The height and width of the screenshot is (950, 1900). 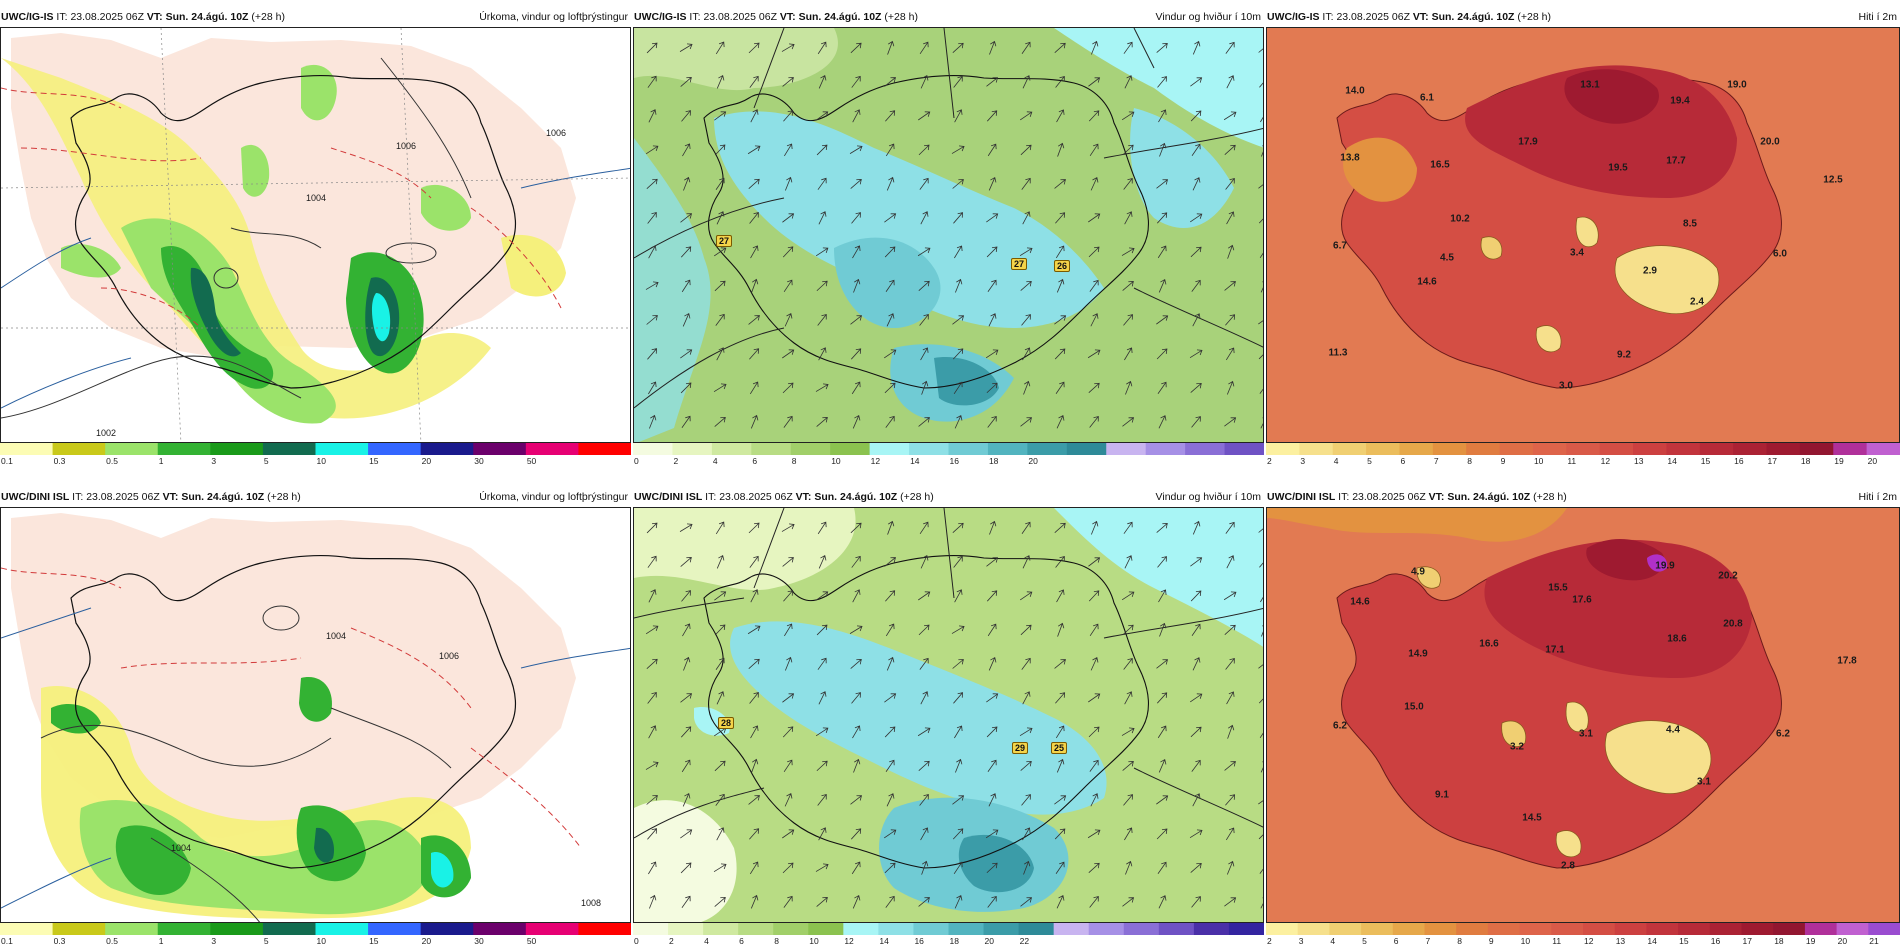 I want to click on colorbar-precip, so click(x=315, y=929).